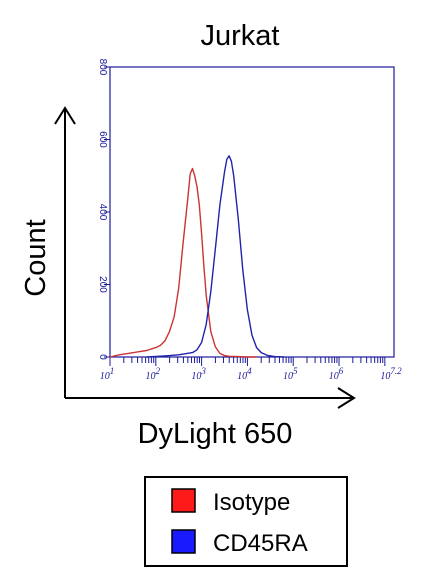 Image resolution: width=423 pixels, height=570 pixels. I want to click on x-tick-label: 10⁵, so click(290, 374).